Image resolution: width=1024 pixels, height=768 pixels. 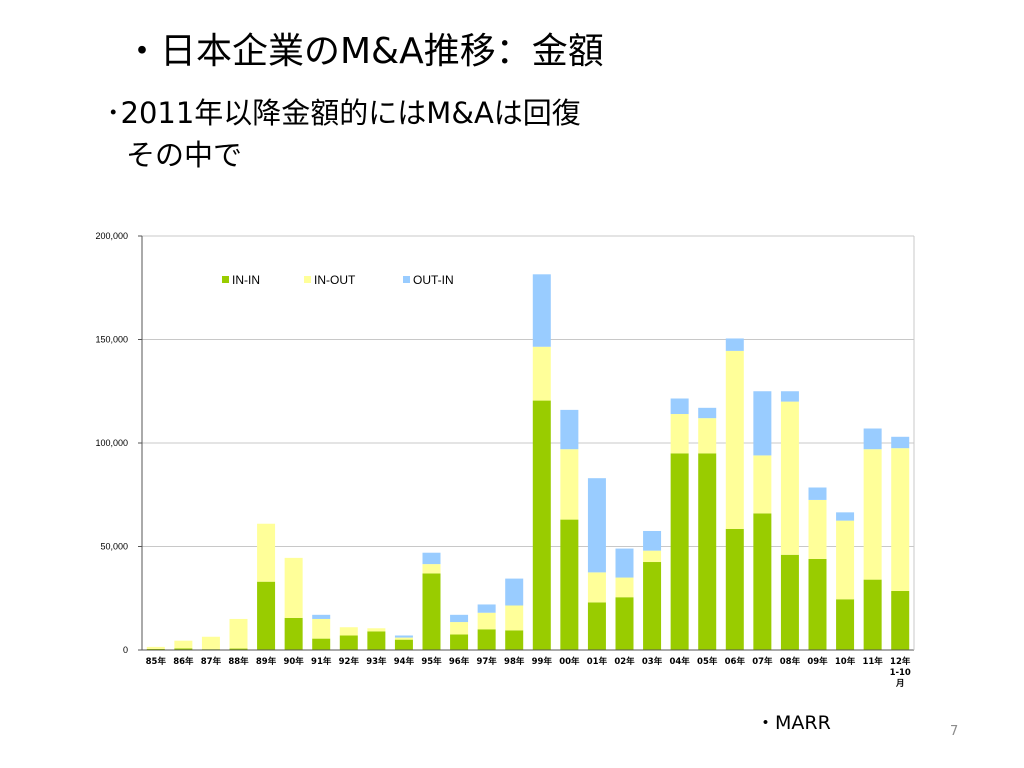 What do you see at coordinates (542, 661) in the screenshot?
I see `x-tick-label: 99年` at bounding box center [542, 661].